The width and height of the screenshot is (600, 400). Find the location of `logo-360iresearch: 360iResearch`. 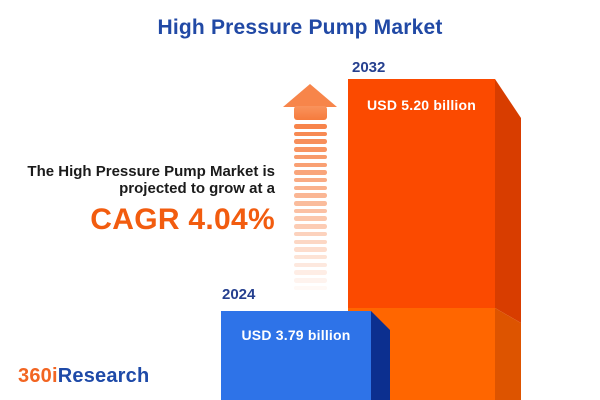

logo-360iresearch: 360iResearch is located at coordinates (83, 376).